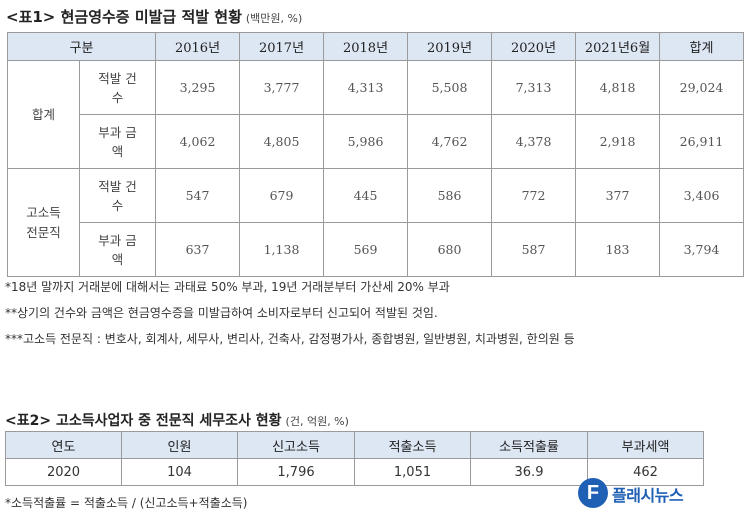 The width and height of the screenshot is (750, 517). Describe the element at coordinates (282, 249) in the screenshot. I see `cell: 1,138` at that location.